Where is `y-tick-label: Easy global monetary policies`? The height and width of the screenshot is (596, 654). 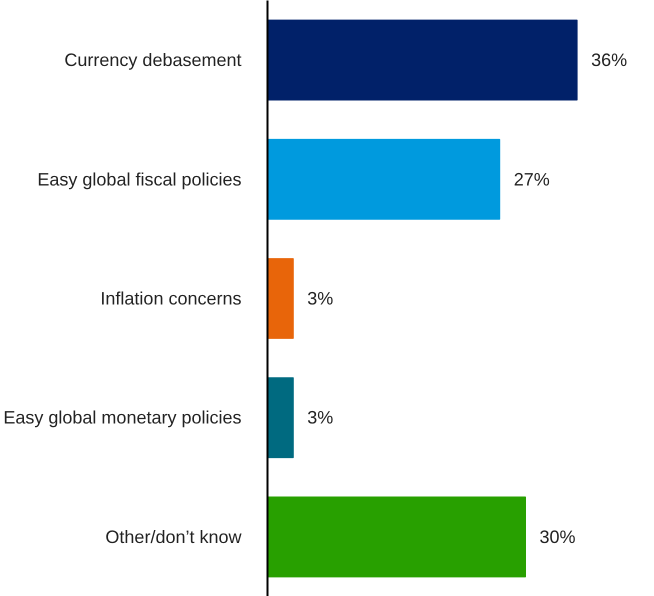 y-tick-label: Easy global monetary policies is located at coordinates (122, 418).